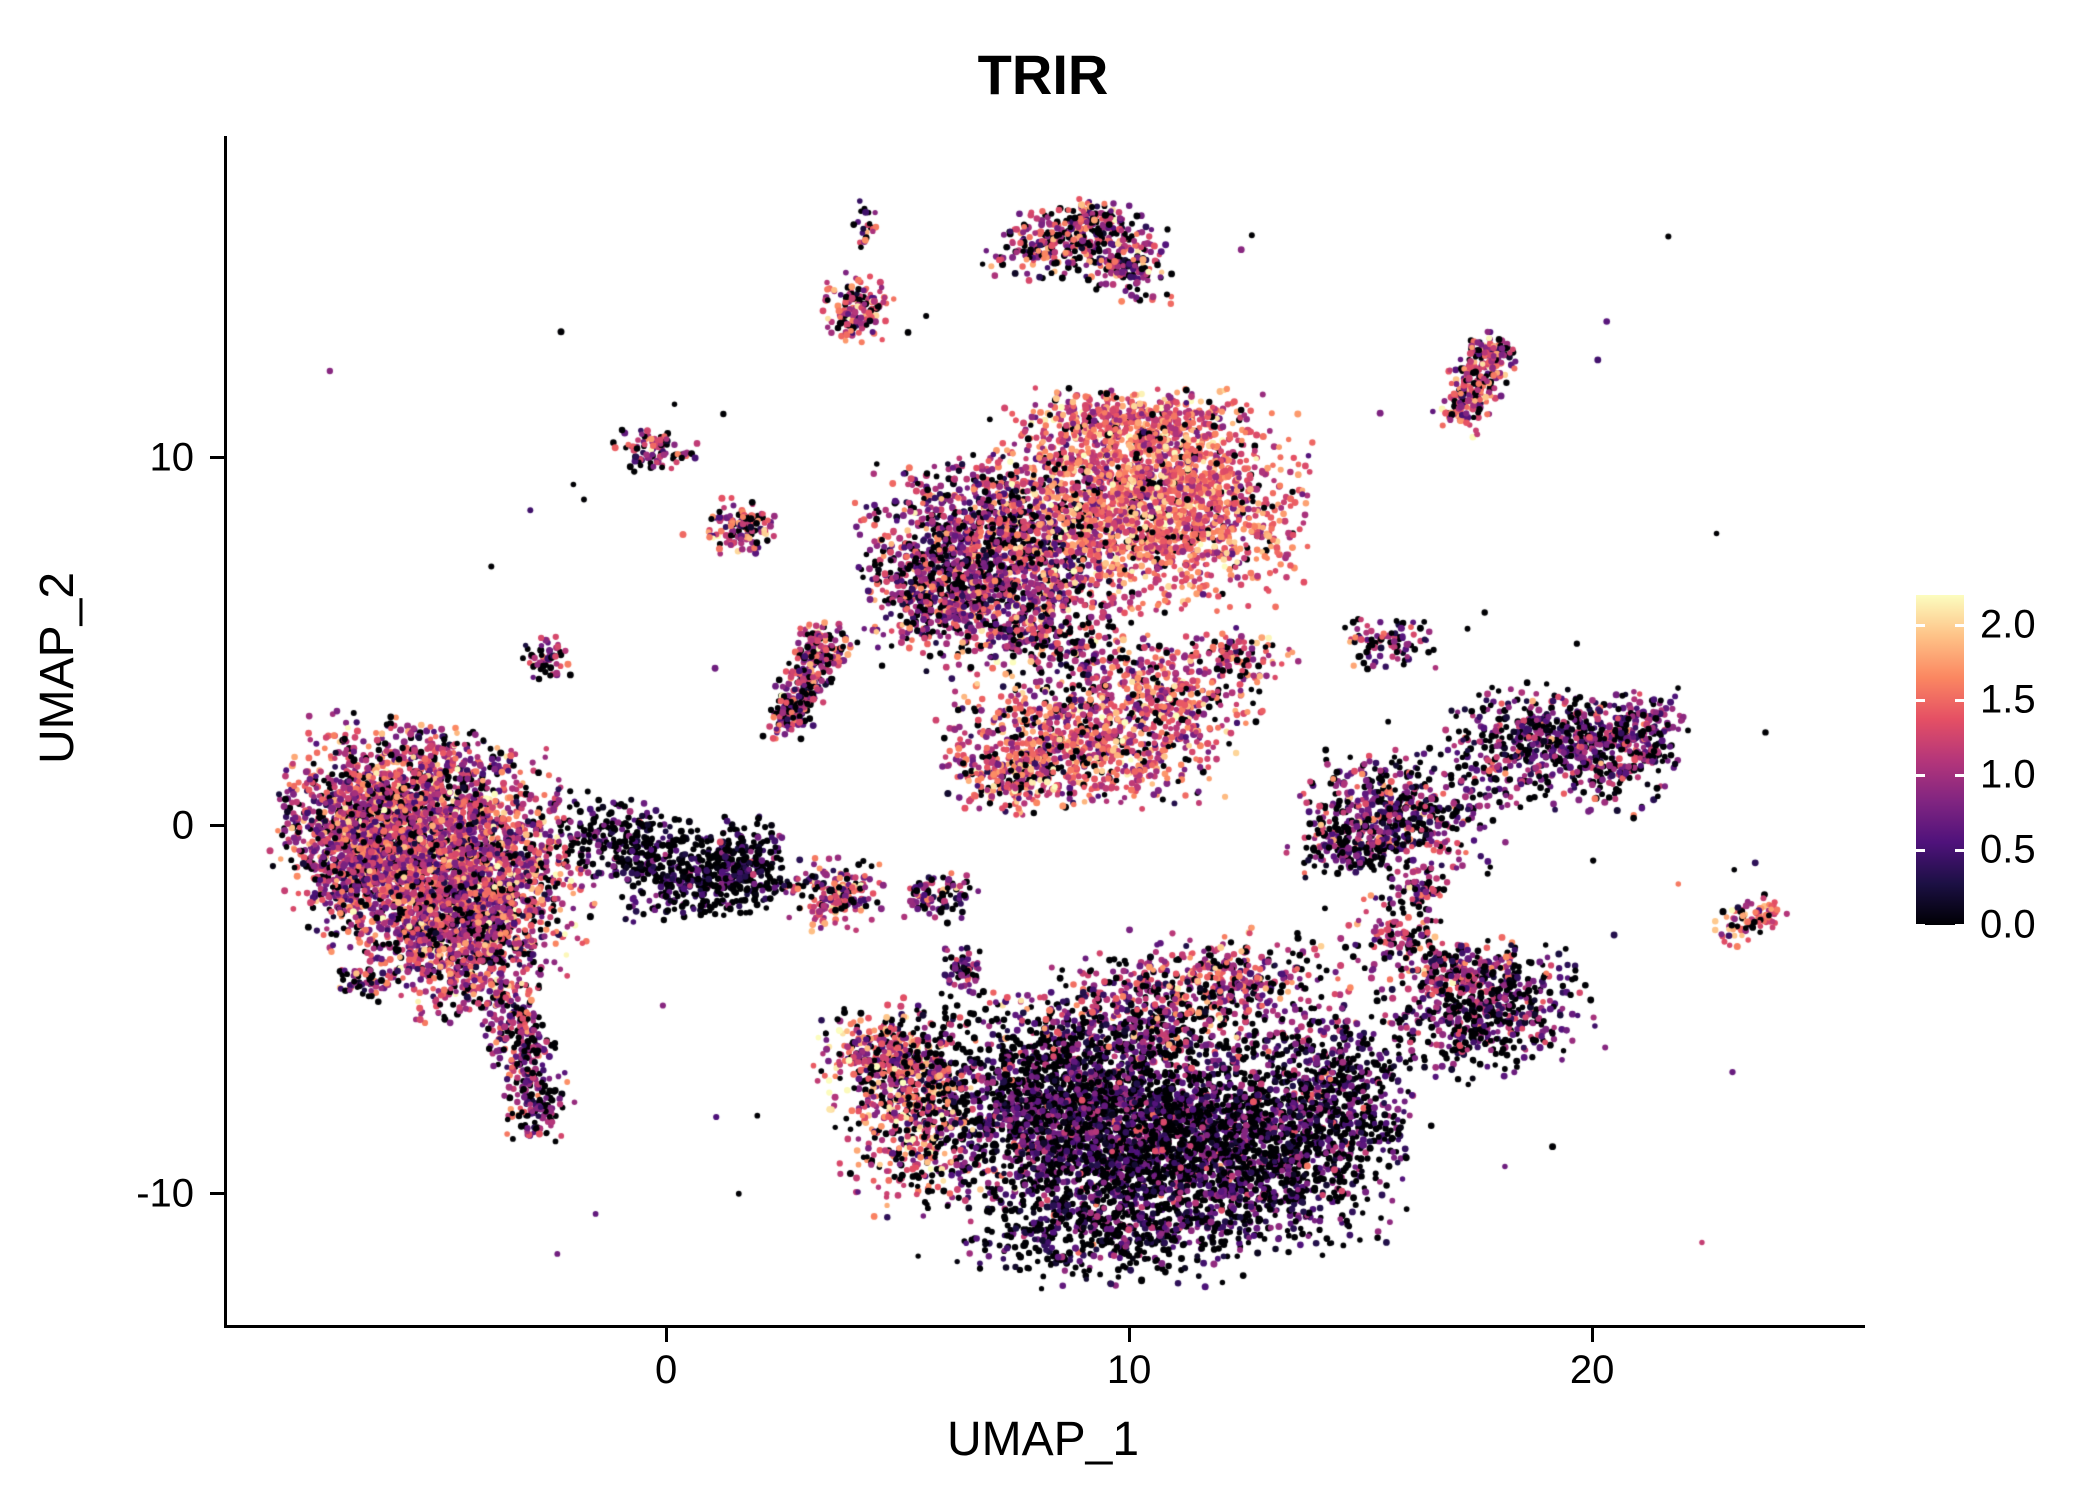  What do you see at coordinates (1043, 1439) in the screenshot?
I see `x-axis-title: UMAP_1` at bounding box center [1043, 1439].